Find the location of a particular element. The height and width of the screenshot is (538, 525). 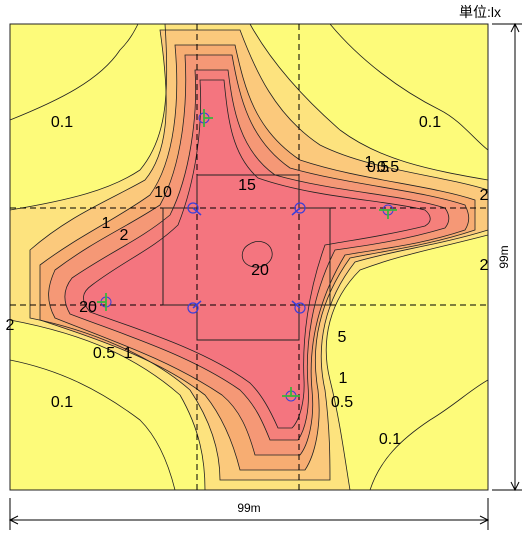

contour-label: 10 is located at coordinates (163, 192).